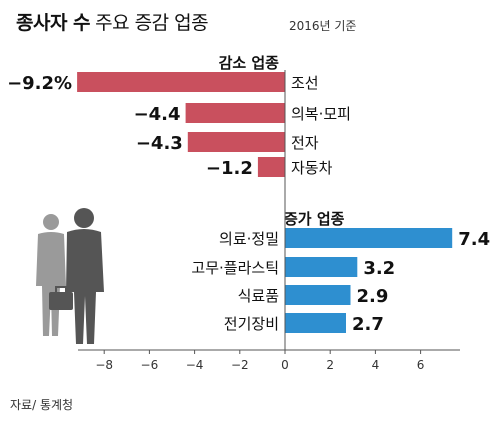  I want to click on data-label: 7.4, so click(474, 239).